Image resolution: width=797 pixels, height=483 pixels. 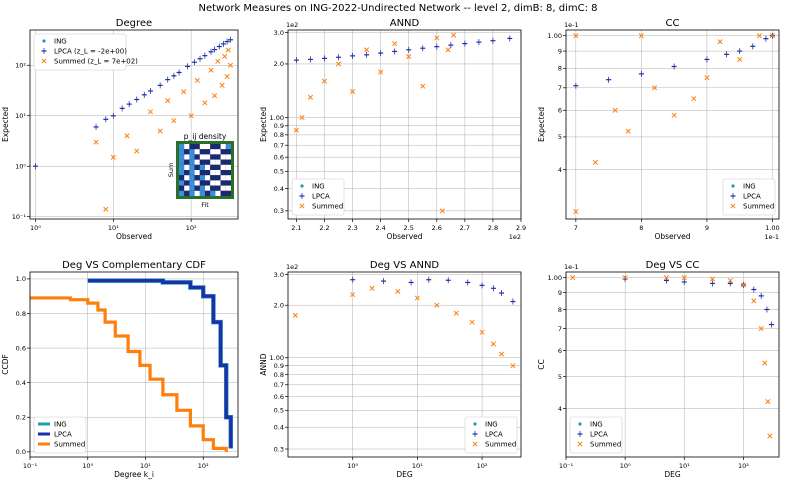 I want to click on degree-xtick-1: 10¹, so click(x=113, y=228).